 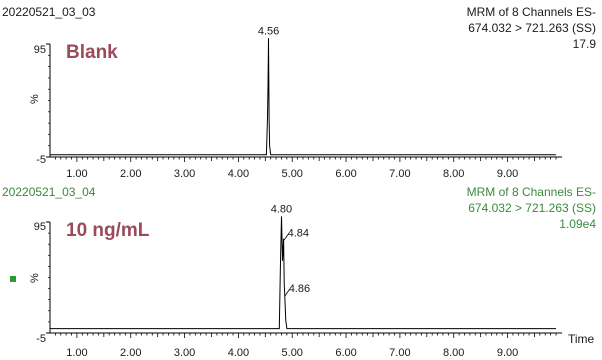 I want to click on peak-label: 4.80, so click(x=281, y=209).